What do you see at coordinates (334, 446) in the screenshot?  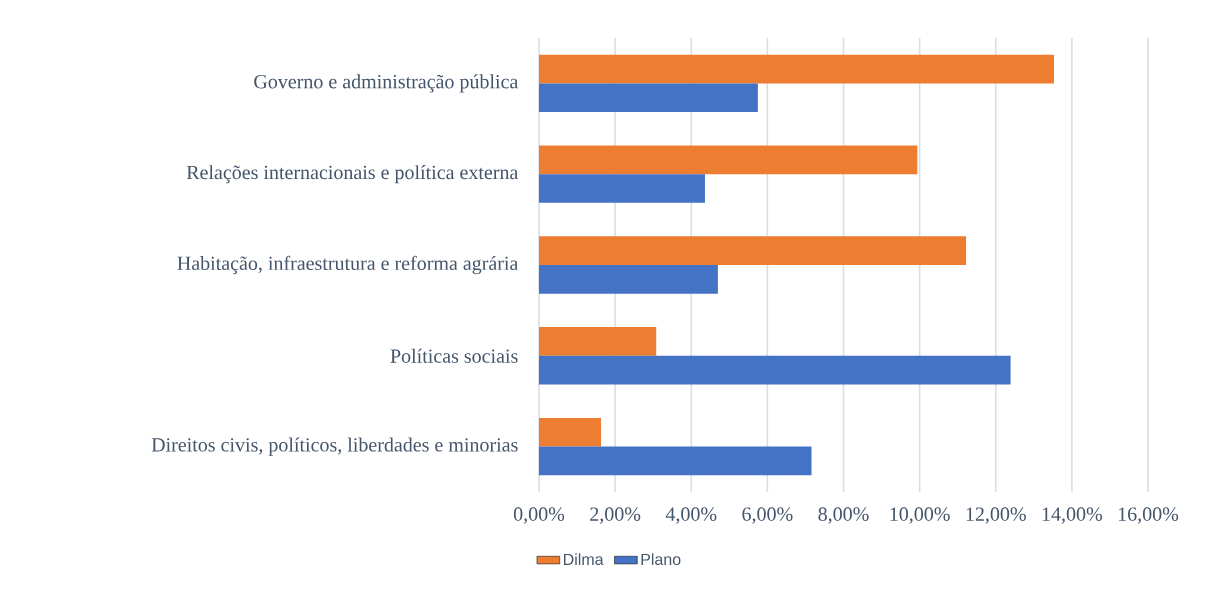 I see `y-tick-label: Direitos civis, políticos, liberdades e minorias` at bounding box center [334, 446].